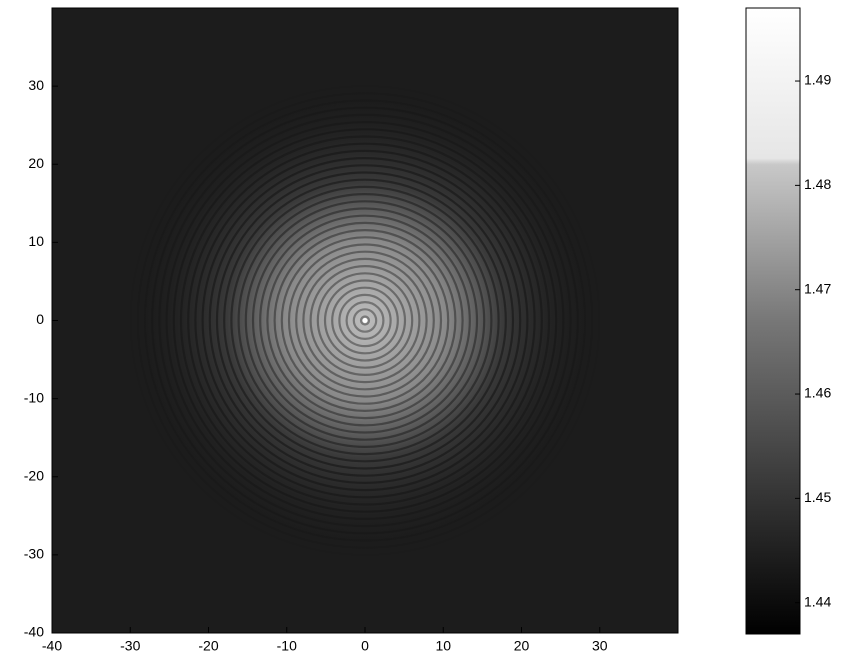 This screenshot has width=850, height=666. Describe the element at coordinates (443, 646) in the screenshot. I see `x-tick-label: 10` at that location.